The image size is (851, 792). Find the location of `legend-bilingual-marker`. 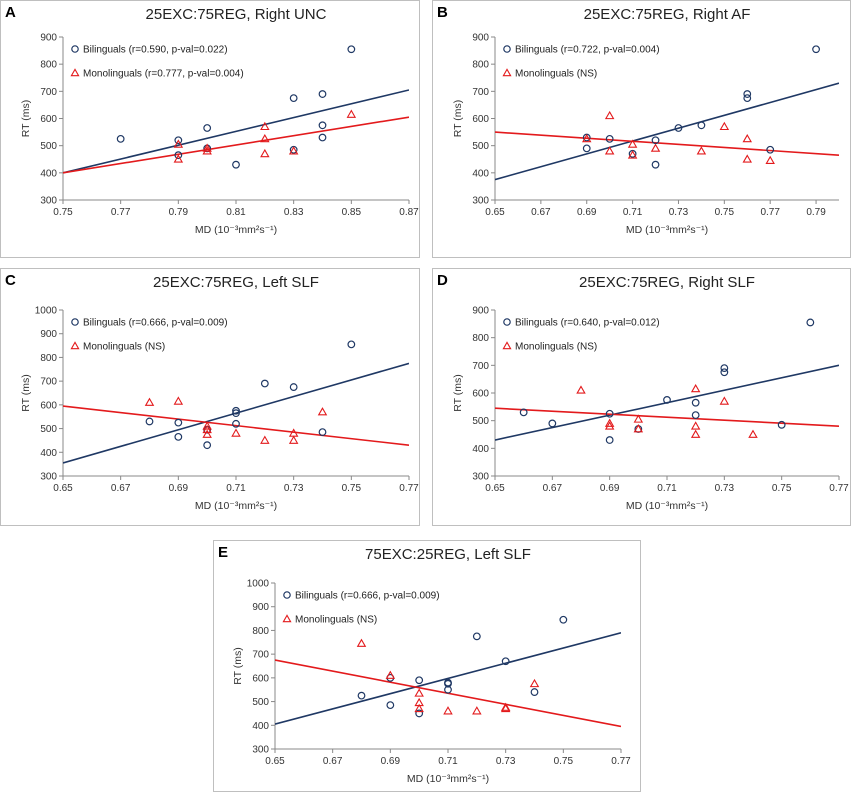

legend-bilingual-marker is located at coordinates (75, 49).